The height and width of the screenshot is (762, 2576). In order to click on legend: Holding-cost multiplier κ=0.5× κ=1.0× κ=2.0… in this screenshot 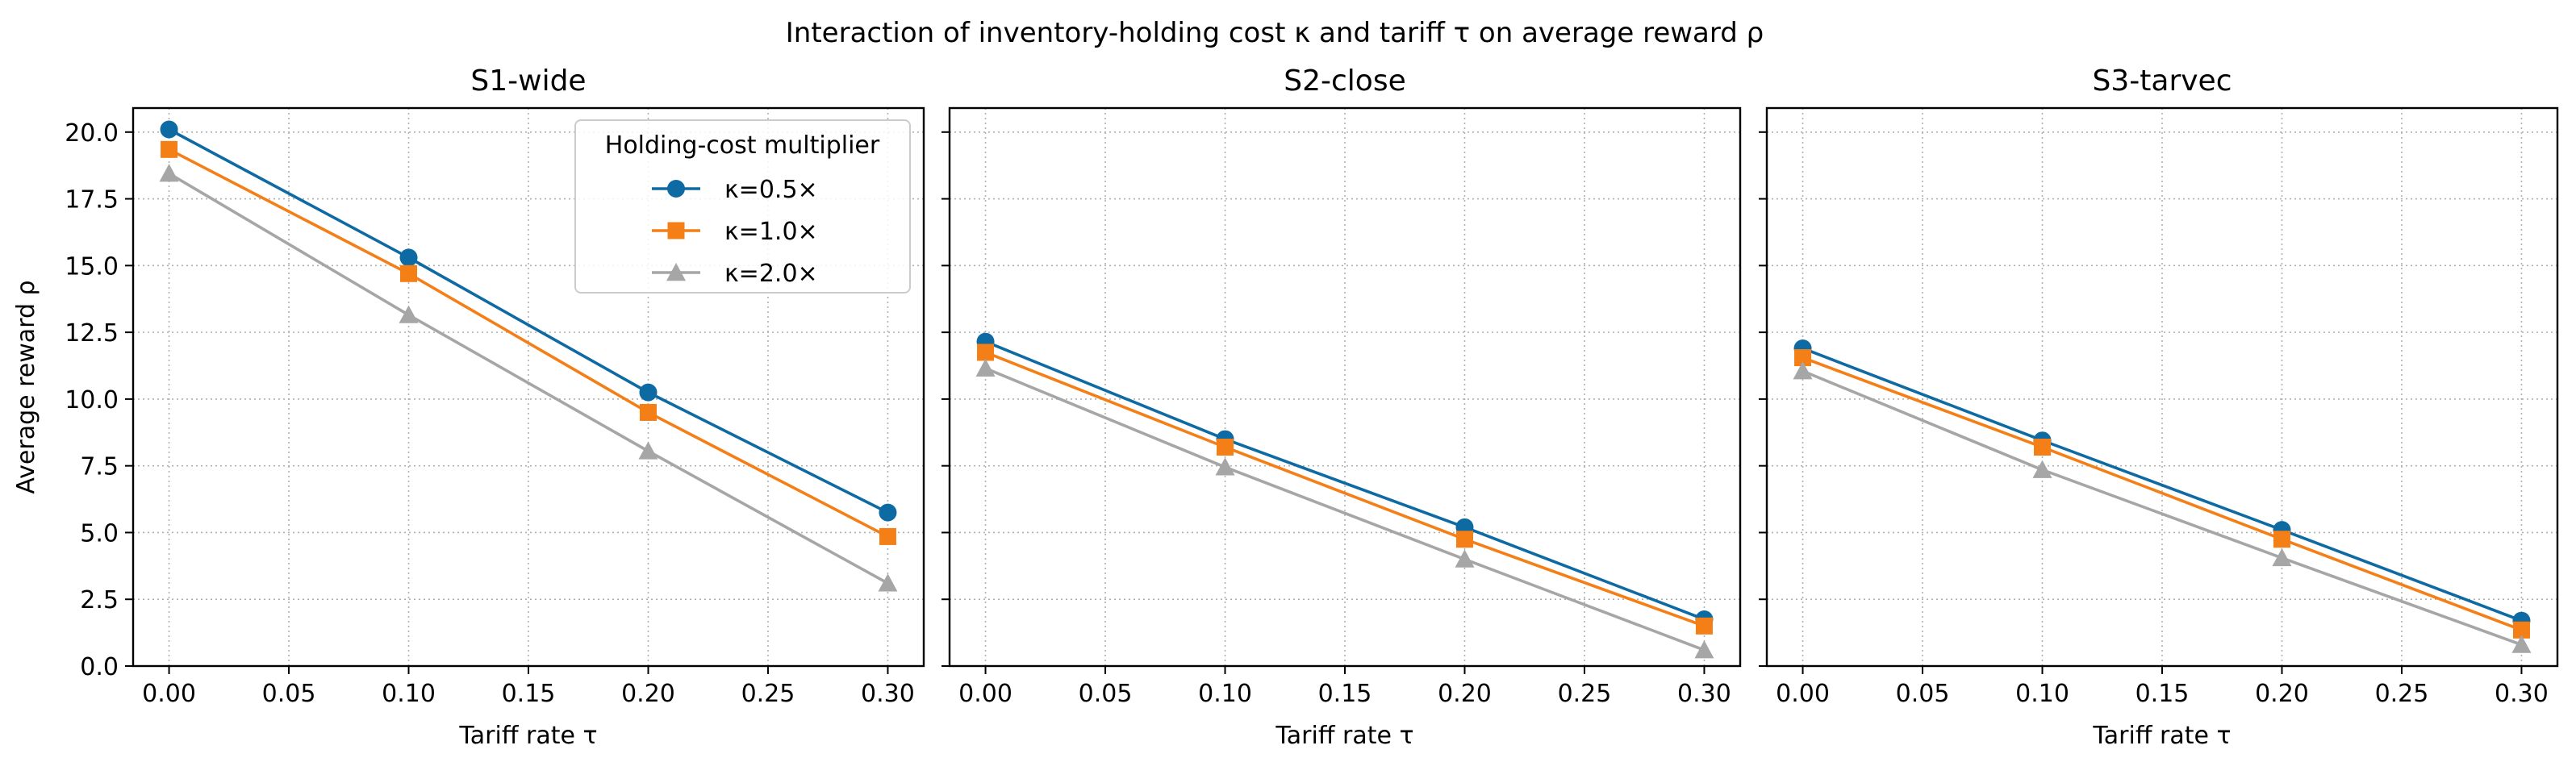, I will do `click(742, 206)`.